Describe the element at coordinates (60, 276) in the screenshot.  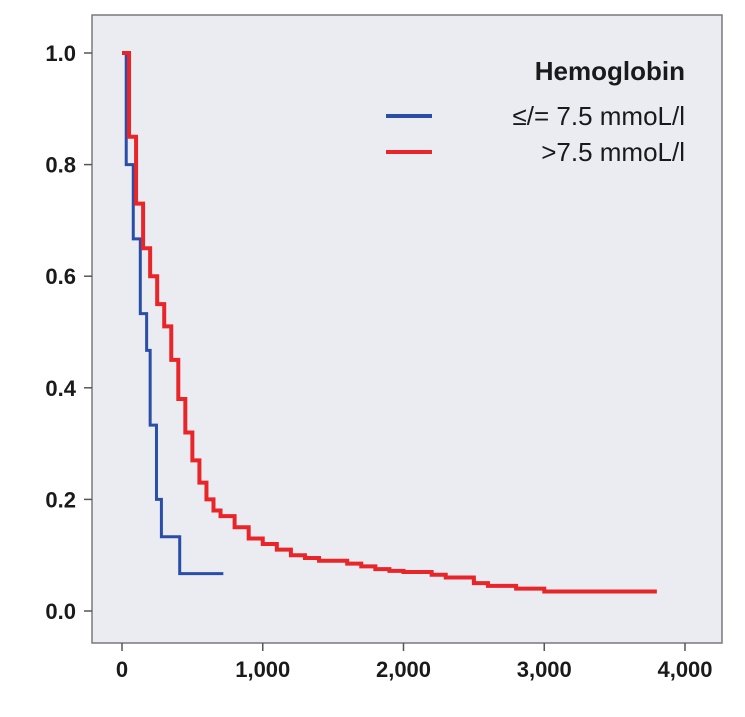
I see `y-tick-label: 0.6` at that location.